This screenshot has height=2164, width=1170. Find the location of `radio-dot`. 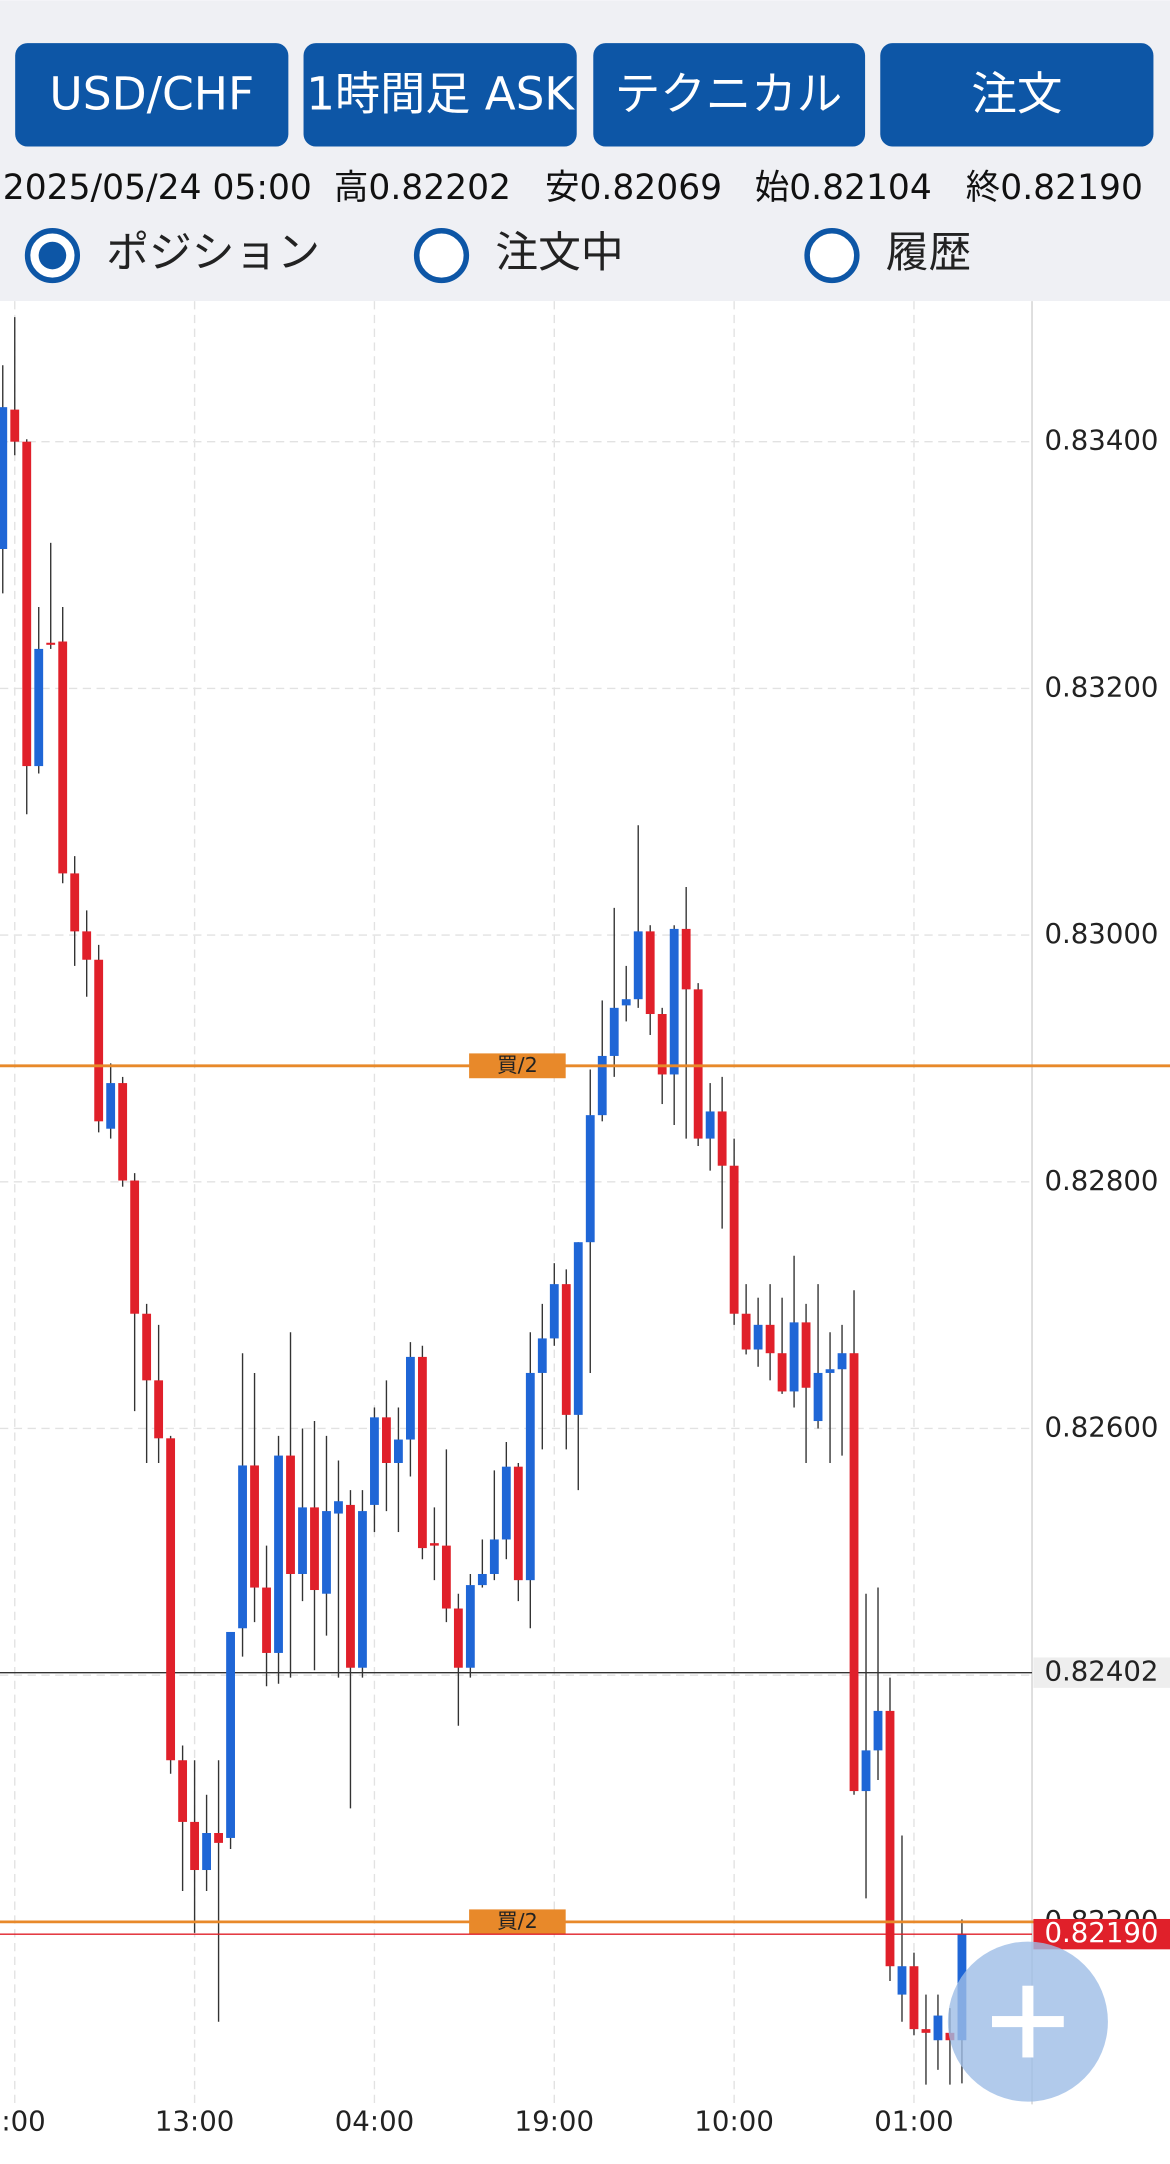

radio-dot is located at coordinates (52, 255).